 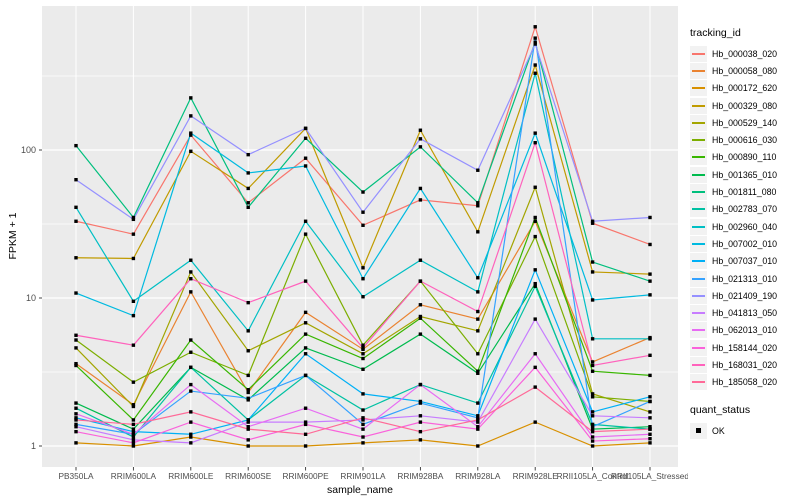 I want to click on x-tick-label: PB350LA, so click(x=76, y=476).